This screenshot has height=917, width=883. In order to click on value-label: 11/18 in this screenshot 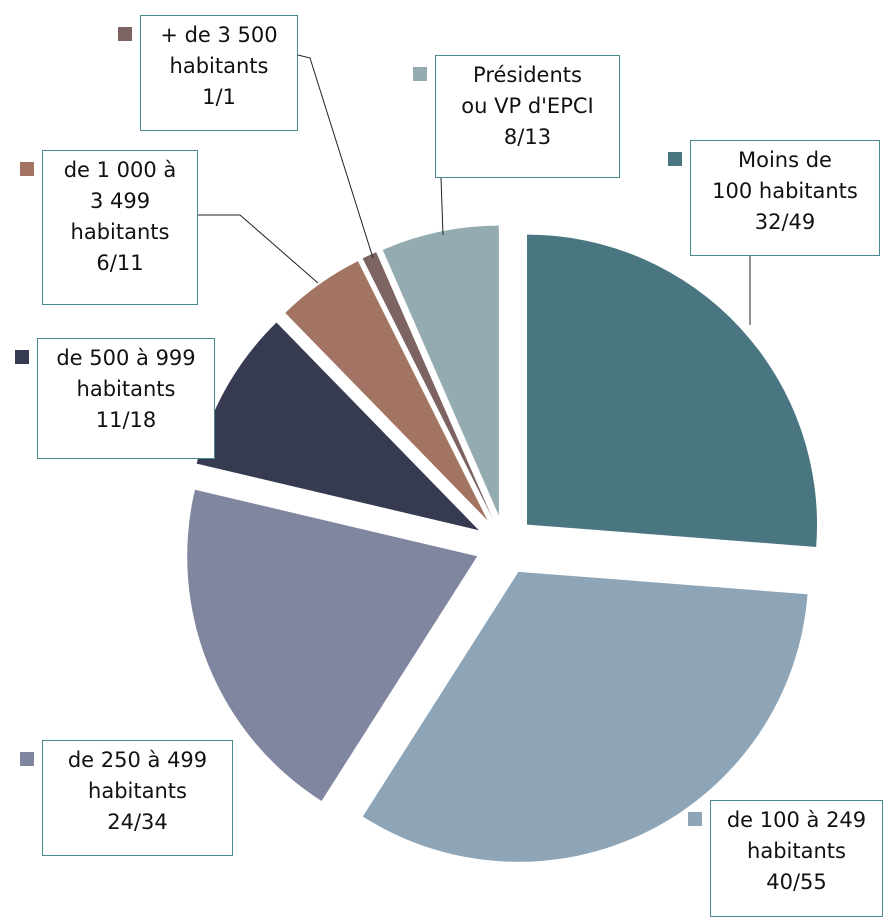, I will do `click(126, 420)`.